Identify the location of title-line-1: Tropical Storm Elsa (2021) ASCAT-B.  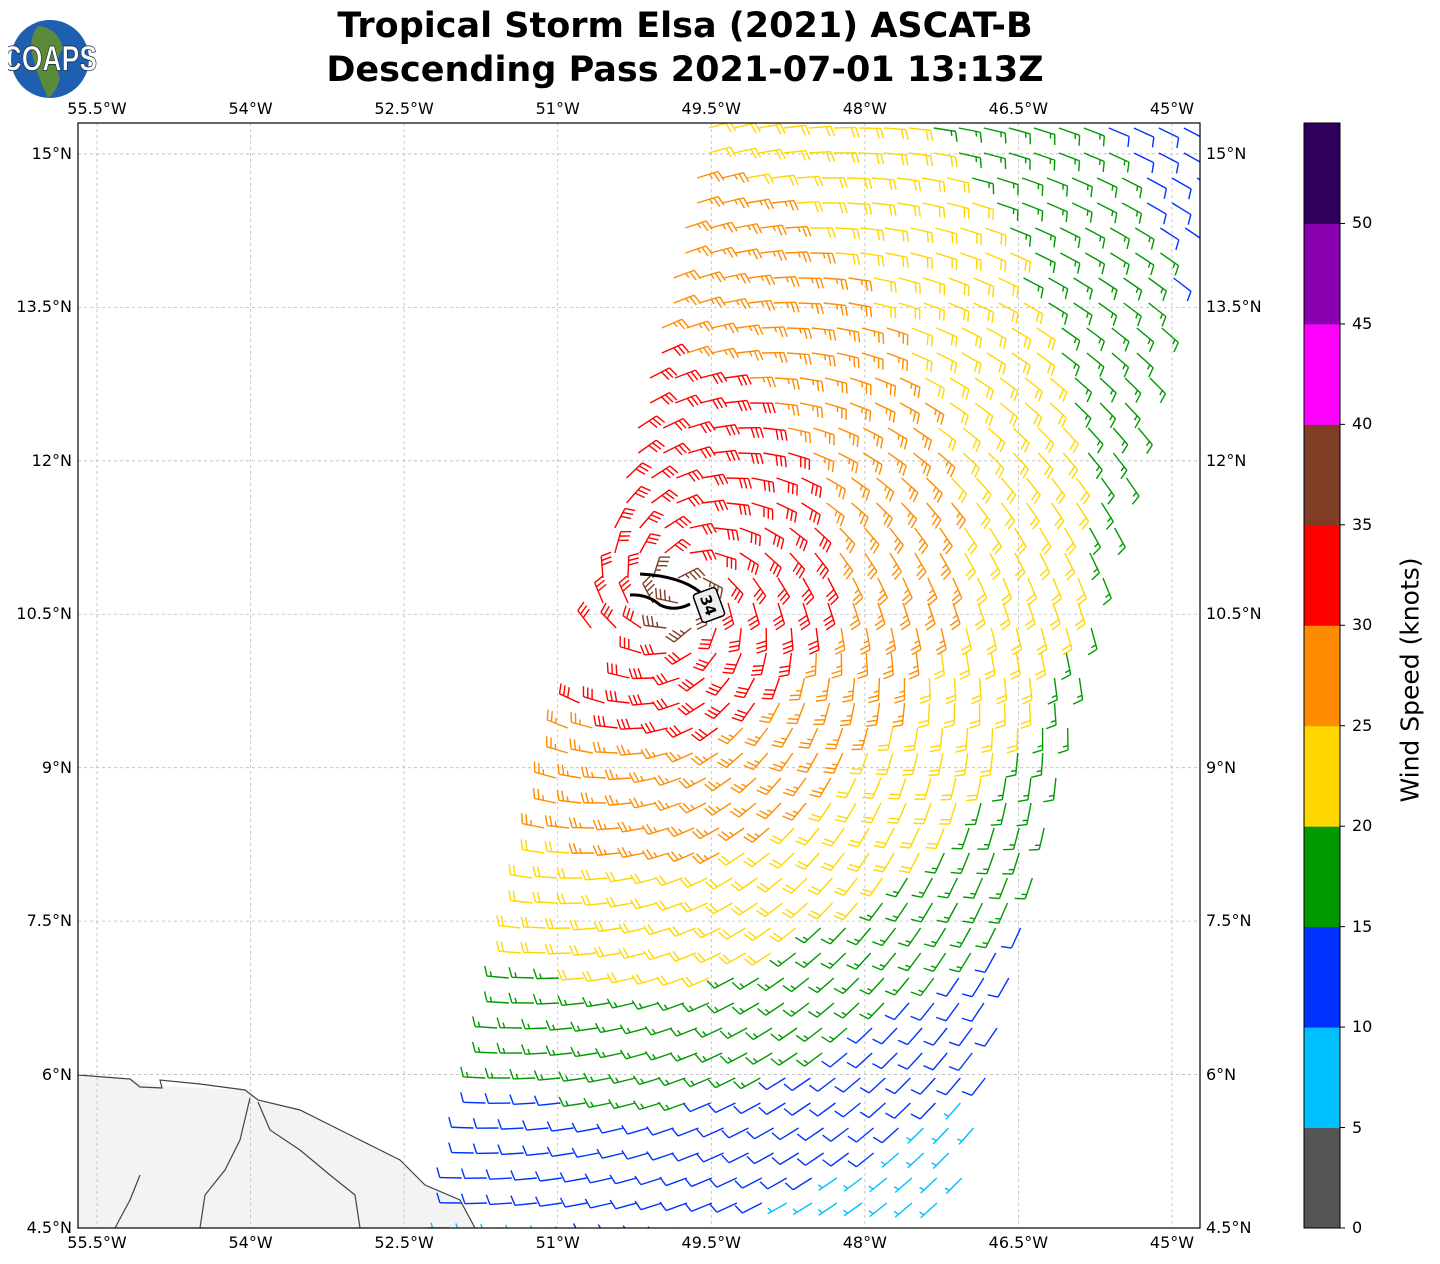
(685, 26).